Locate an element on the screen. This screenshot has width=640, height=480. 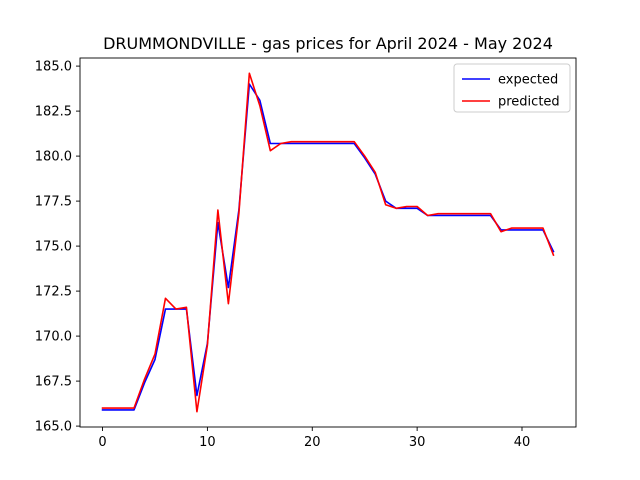
y-tick-label: 185.0 is located at coordinates (53, 67).